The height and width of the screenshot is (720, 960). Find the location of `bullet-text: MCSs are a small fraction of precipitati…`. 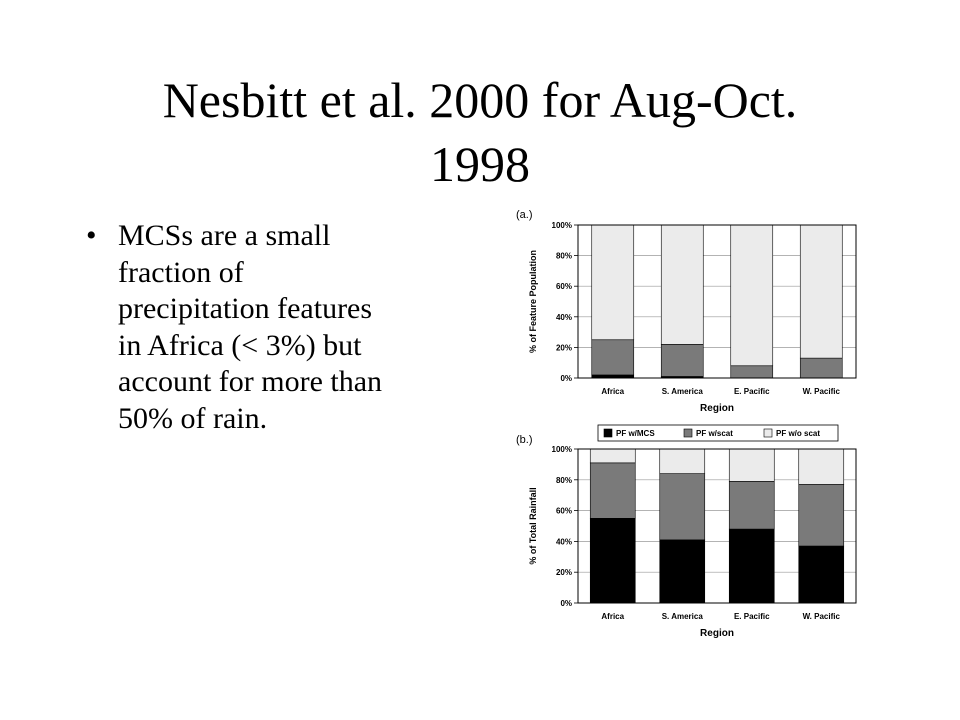

bullet-text: MCSs are a small fraction of precipitati… is located at coordinates (287, 327).